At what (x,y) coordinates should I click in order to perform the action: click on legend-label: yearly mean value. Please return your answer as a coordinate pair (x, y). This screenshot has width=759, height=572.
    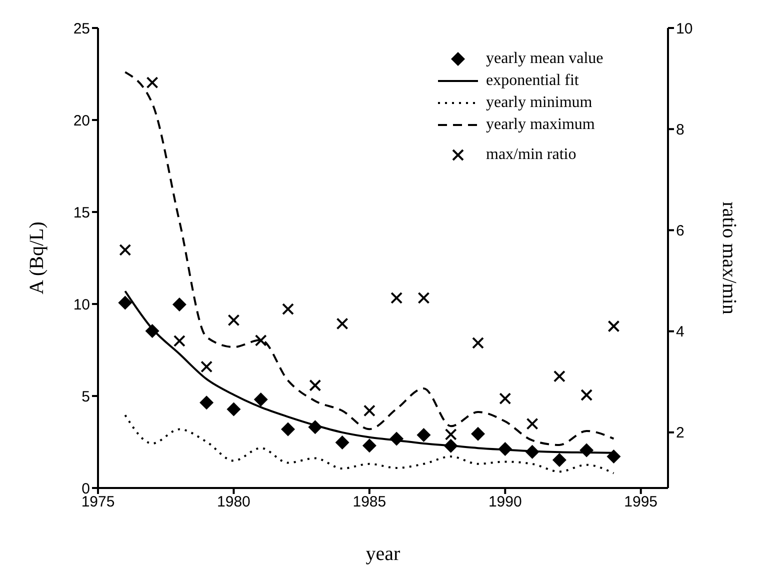
    Looking at the image, I should click on (545, 59).